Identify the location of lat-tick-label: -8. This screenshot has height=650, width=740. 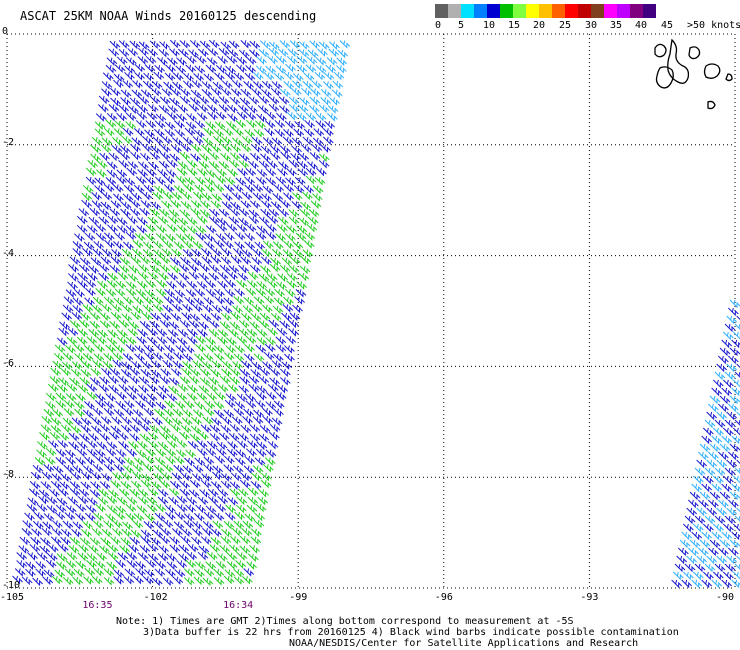
(8, 475).